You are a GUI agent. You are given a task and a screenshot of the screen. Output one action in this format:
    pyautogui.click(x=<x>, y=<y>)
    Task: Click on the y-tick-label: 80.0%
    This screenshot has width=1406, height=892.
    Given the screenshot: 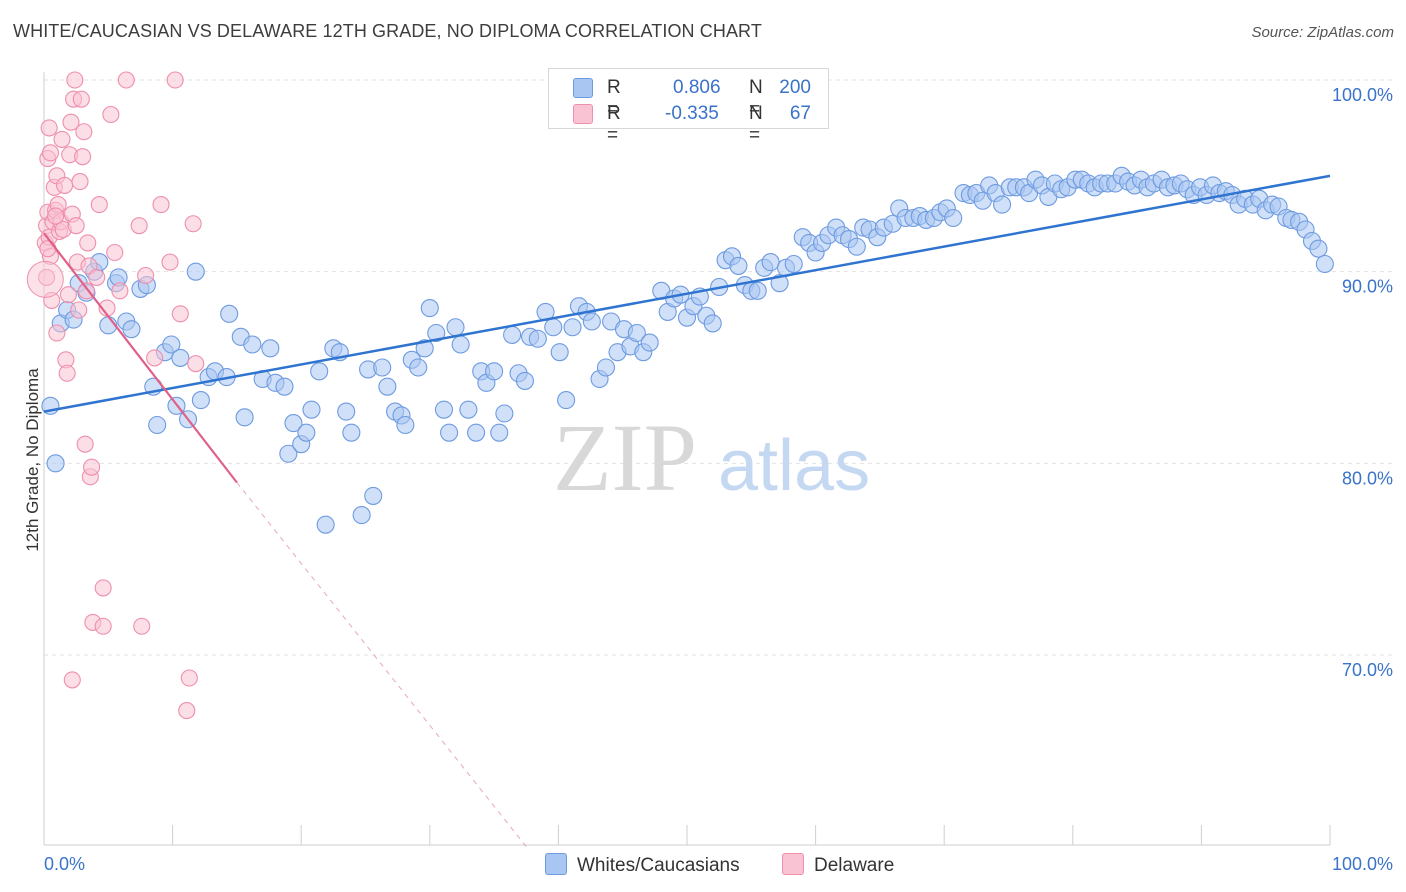 What is the action you would take?
    pyautogui.click(x=1367, y=478)
    